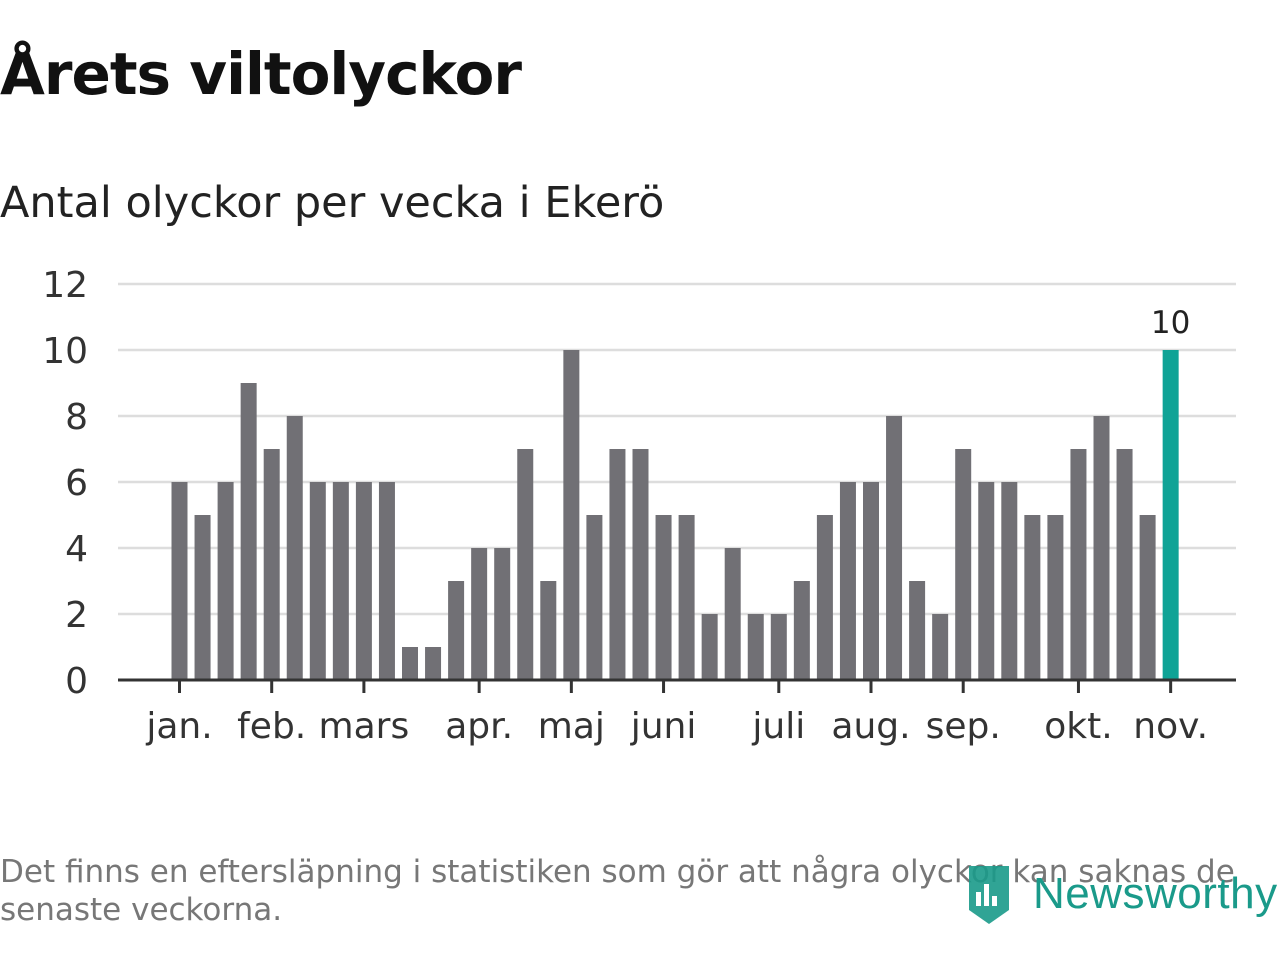 This screenshot has width=1280, height=960. I want to click on y-tick-label: 12, so click(65, 285).